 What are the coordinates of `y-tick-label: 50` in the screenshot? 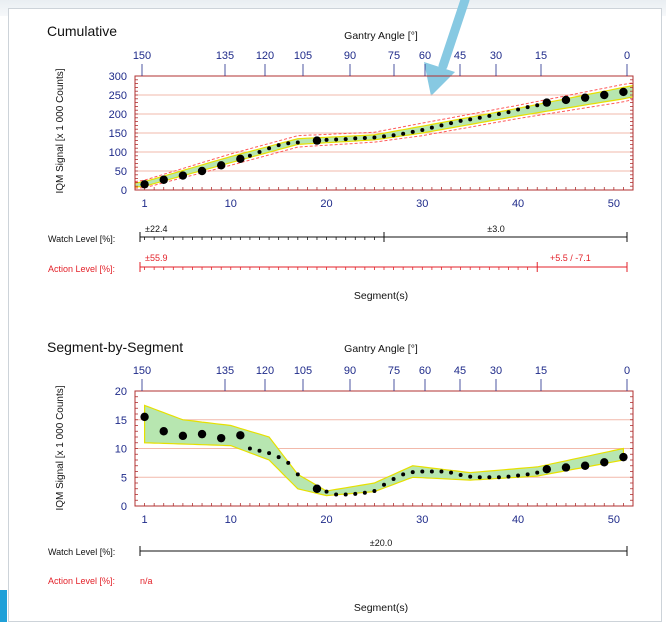 It's located at (121, 172).